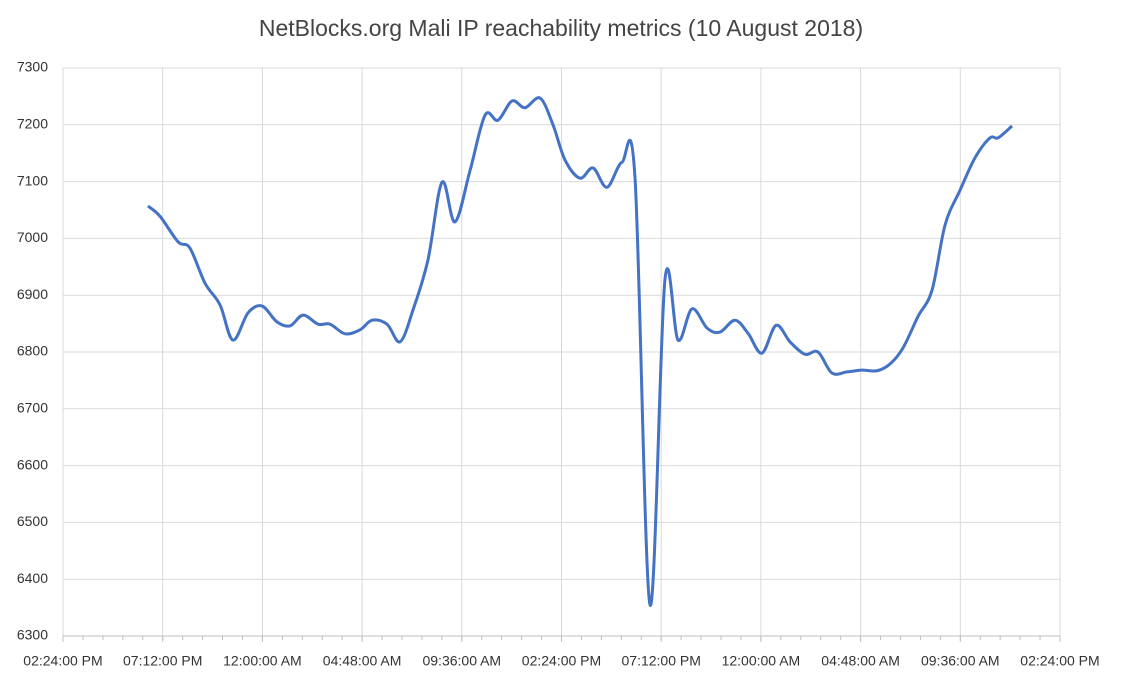 Image resolution: width=1122 pixels, height=682 pixels. I want to click on y-tick-label: 7300, so click(32, 67).